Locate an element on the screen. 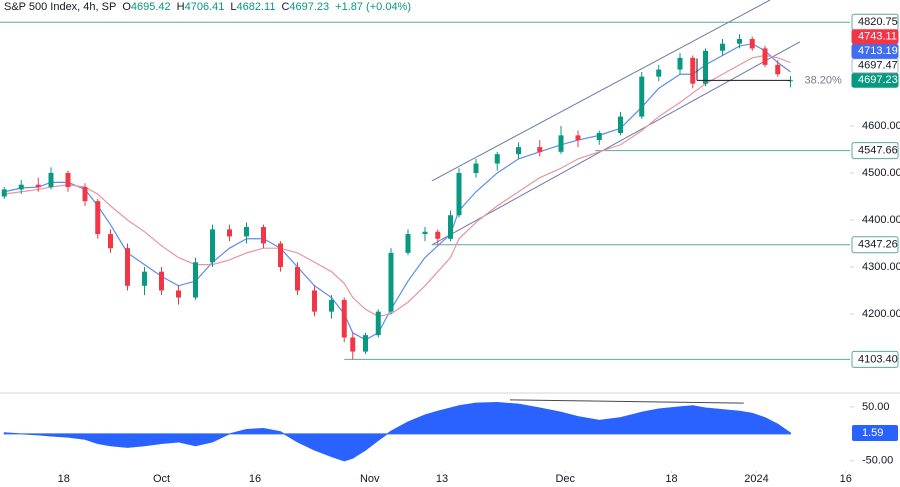 The width and height of the screenshot is (900, 487). price-tag-label: 4743.11 is located at coordinates (877, 37).